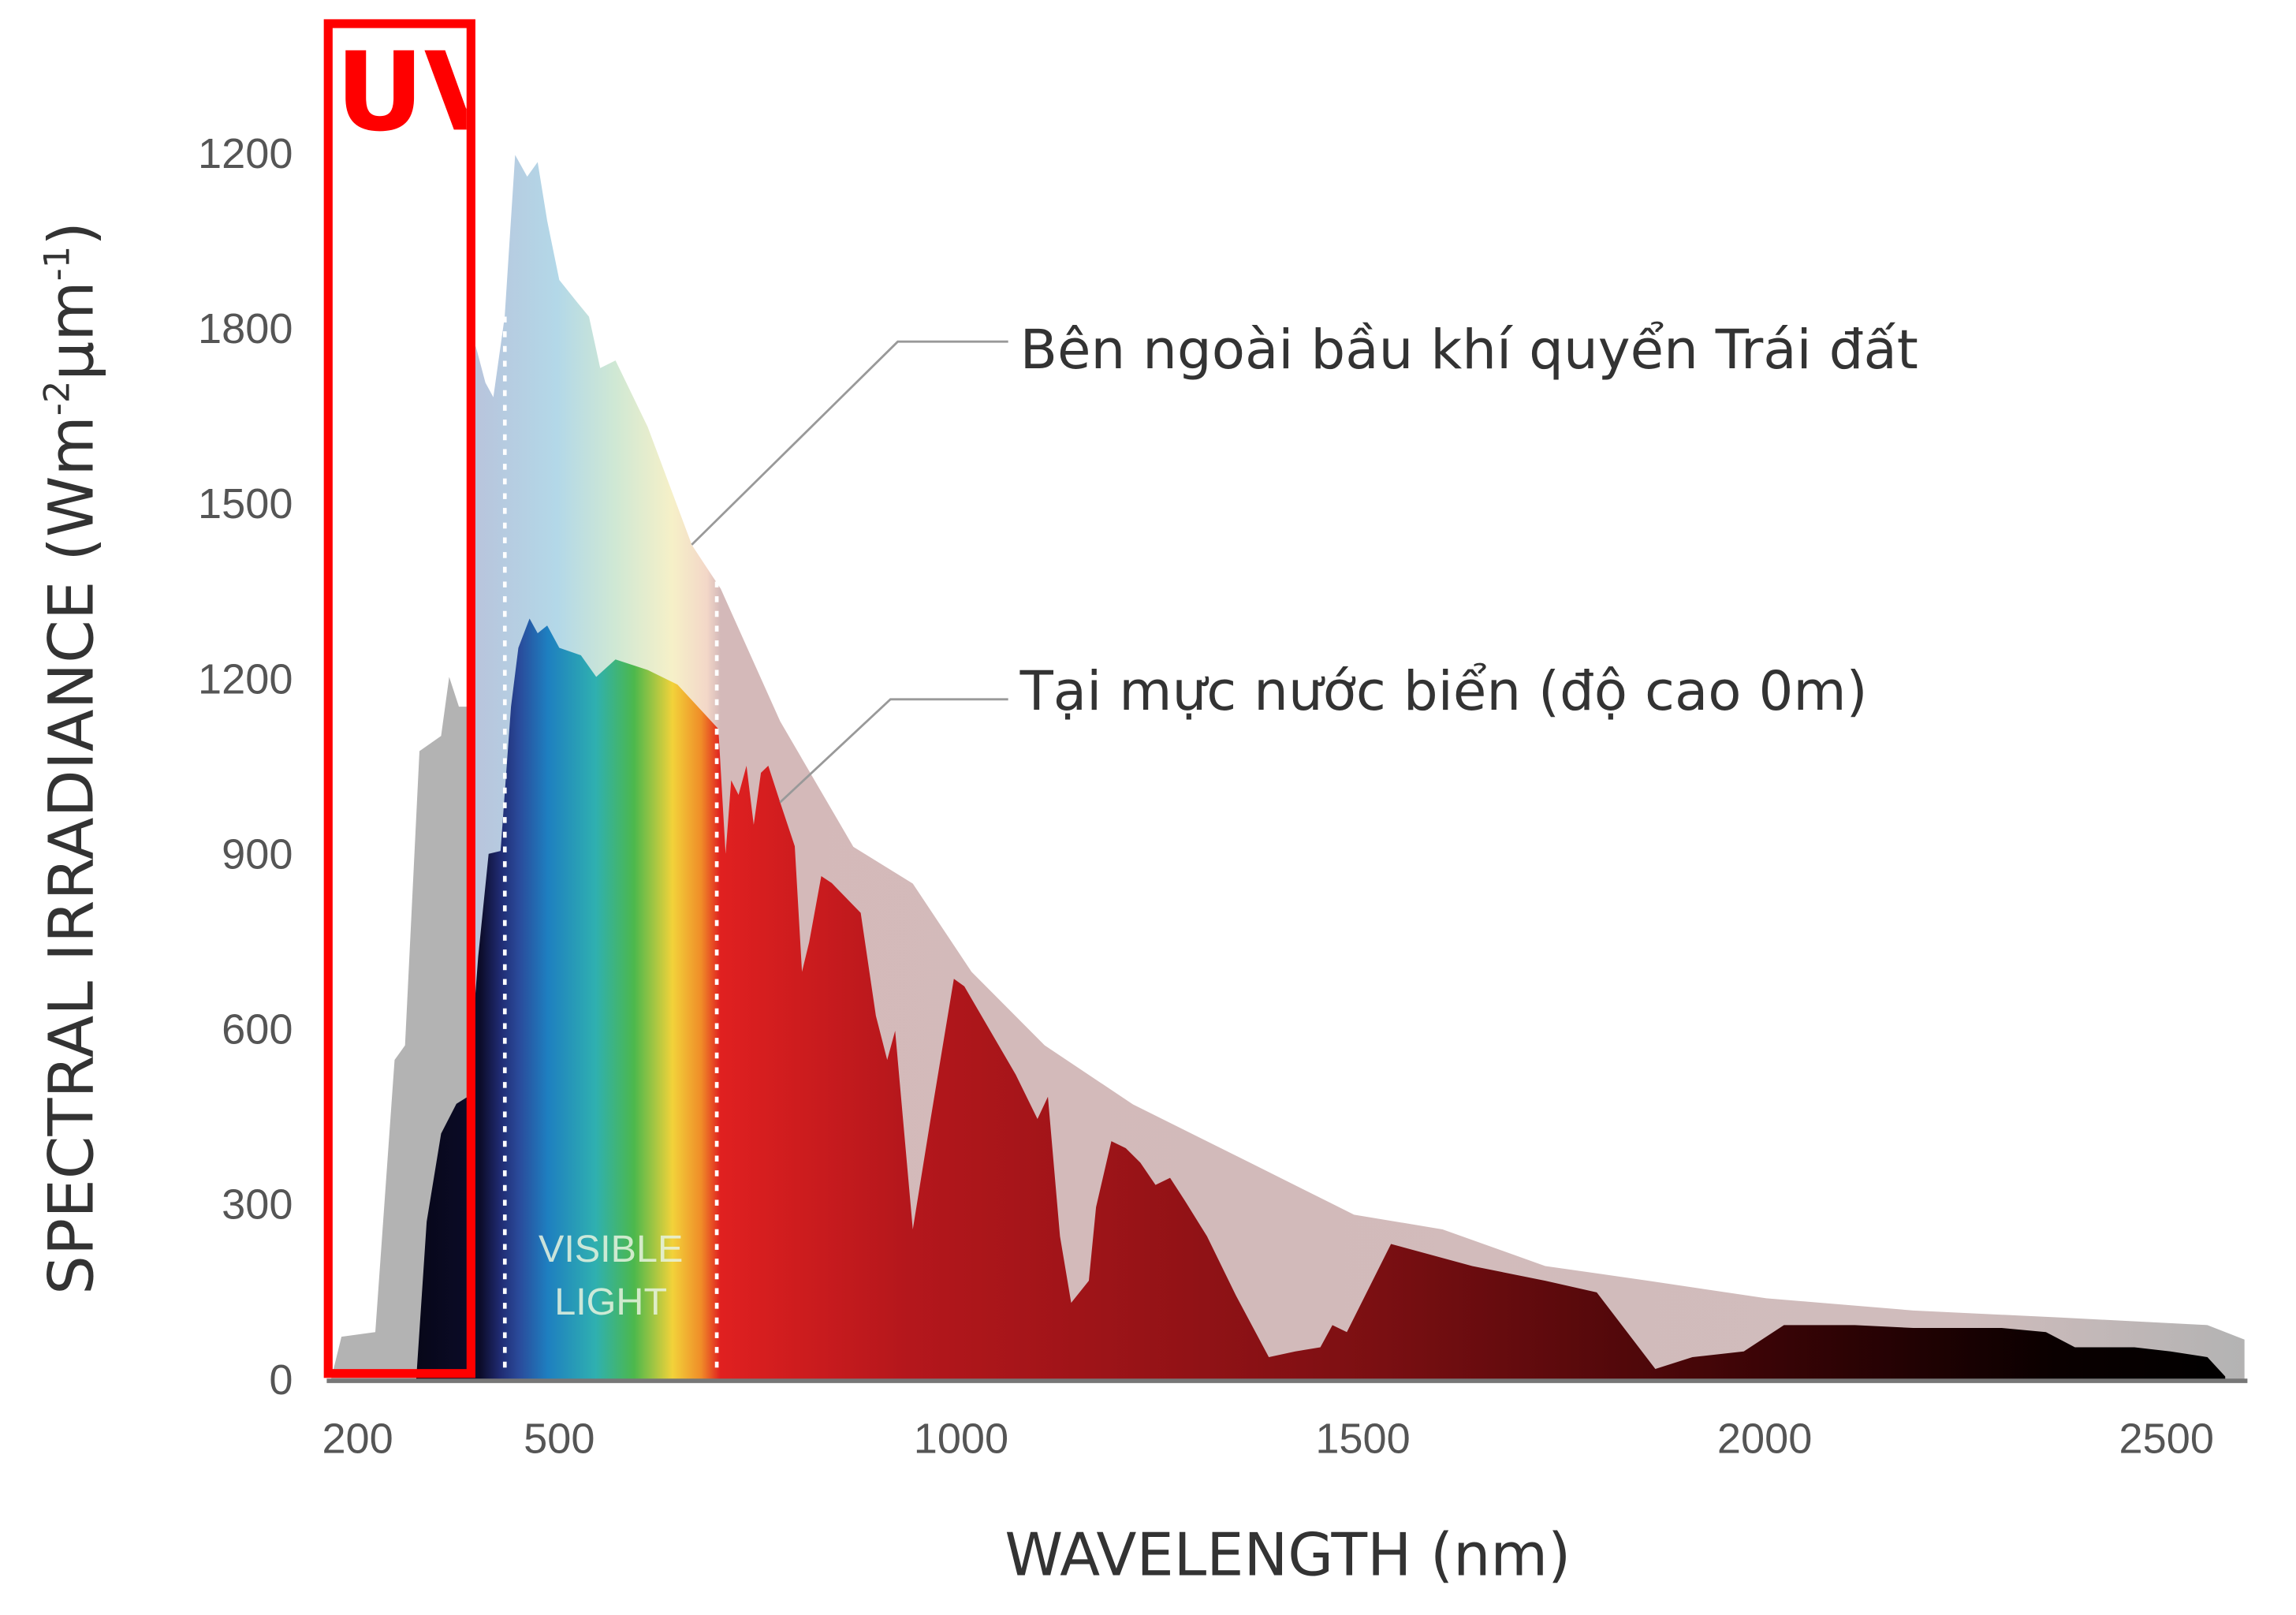  Describe the element at coordinates (611, 1249) in the screenshot. I see `visible-light-label-line1: VISIBLE` at that location.